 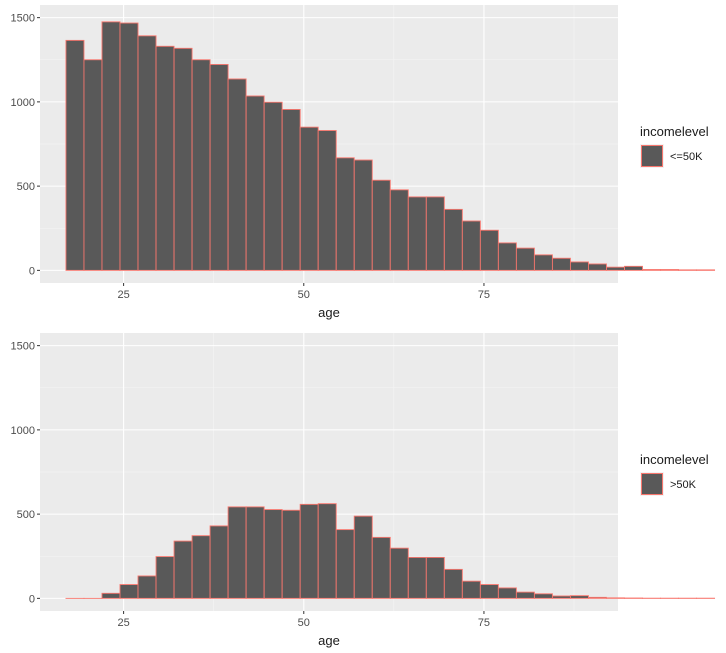 I want to click on legend-entry-label: <=50K, so click(x=686, y=157).